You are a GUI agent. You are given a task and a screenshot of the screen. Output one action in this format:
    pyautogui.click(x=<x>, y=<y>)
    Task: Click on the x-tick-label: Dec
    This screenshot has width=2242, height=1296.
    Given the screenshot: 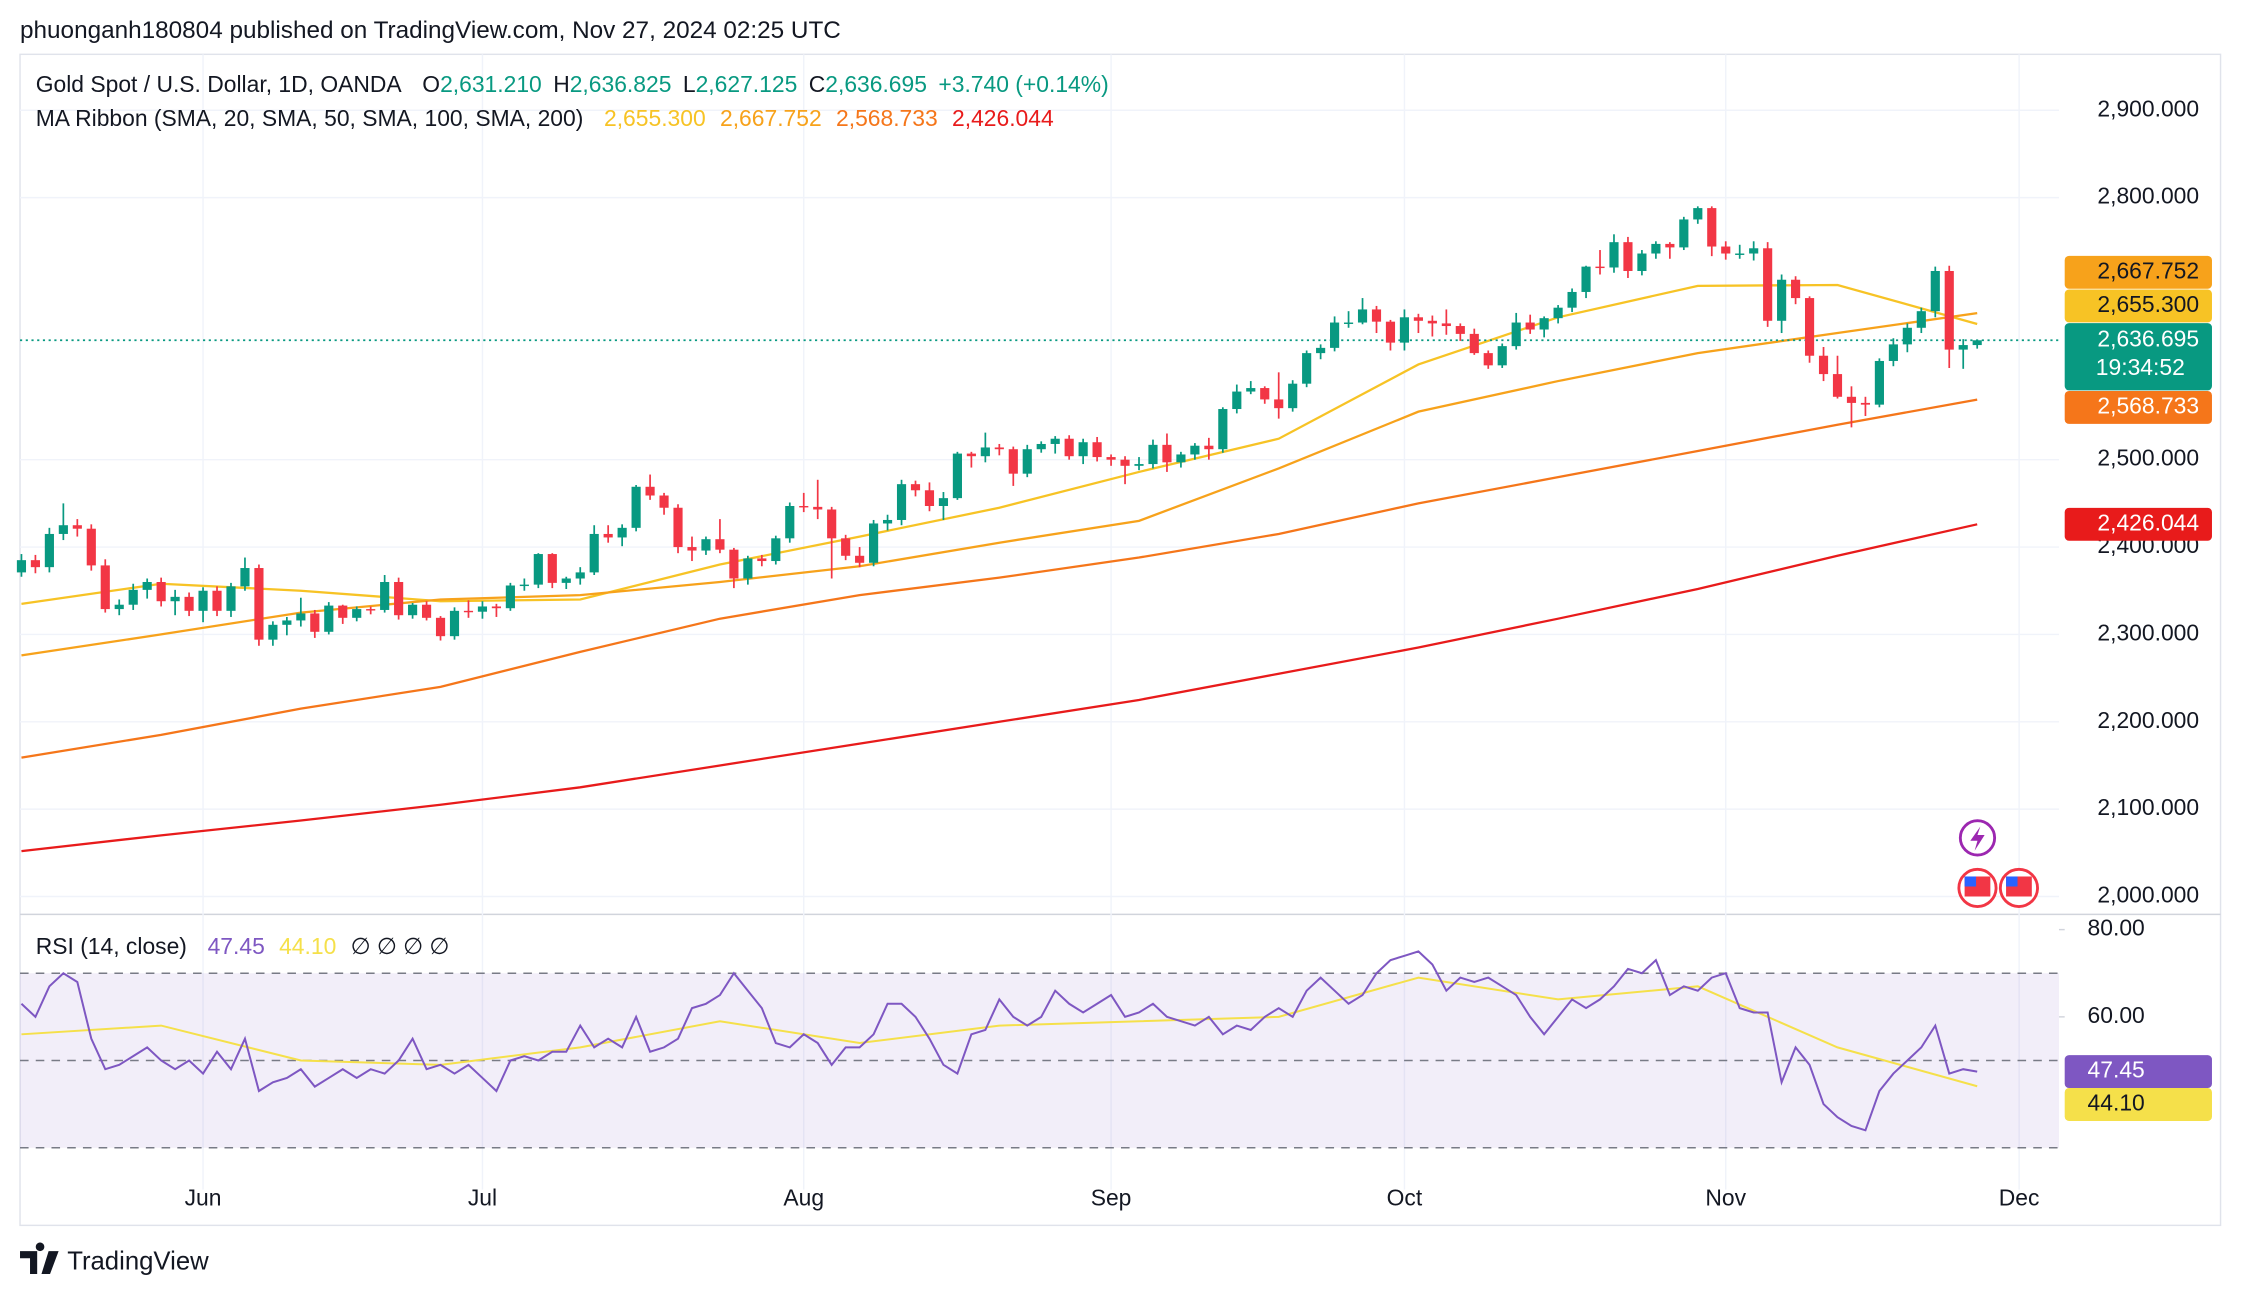 What is the action you would take?
    pyautogui.click(x=2019, y=1198)
    